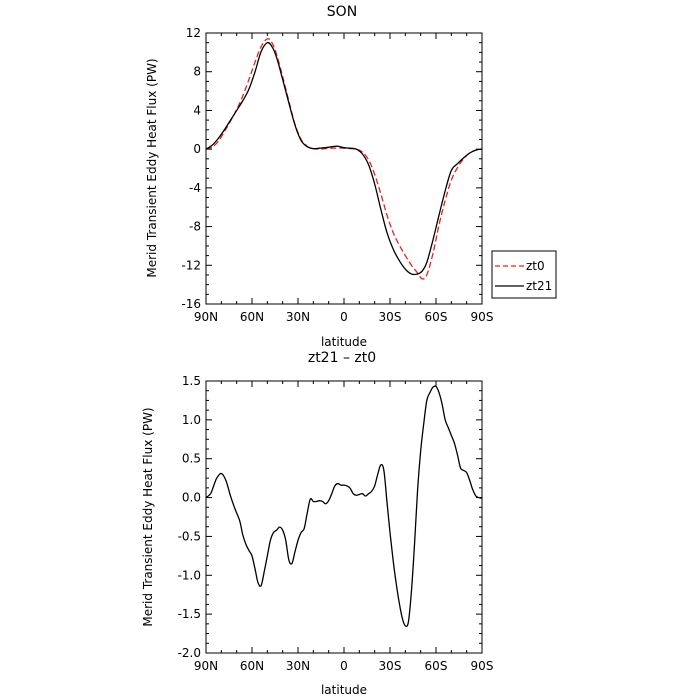 The width and height of the screenshot is (700, 700). I want to click on legend-label-zt0: zt0, so click(535, 266).